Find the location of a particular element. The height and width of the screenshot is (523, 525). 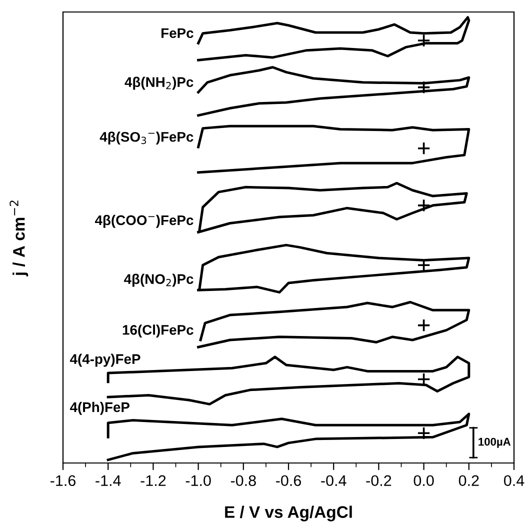

series-label: 4β(NH$_{2}$)Pc is located at coordinates (159, 83).